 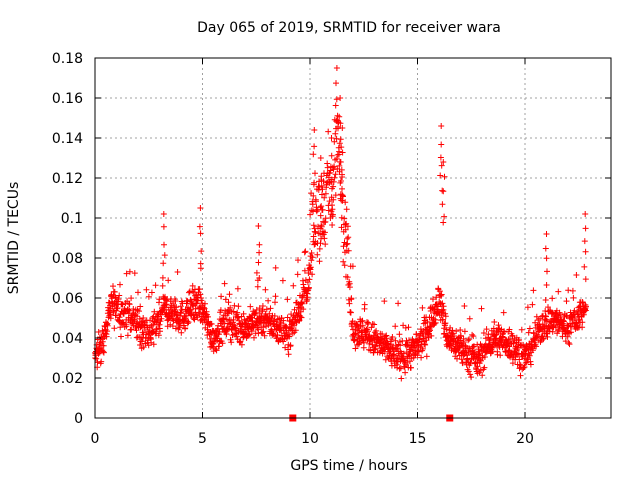 What do you see at coordinates (310, 439) in the screenshot?
I see `x-tick-label: 10` at bounding box center [310, 439].